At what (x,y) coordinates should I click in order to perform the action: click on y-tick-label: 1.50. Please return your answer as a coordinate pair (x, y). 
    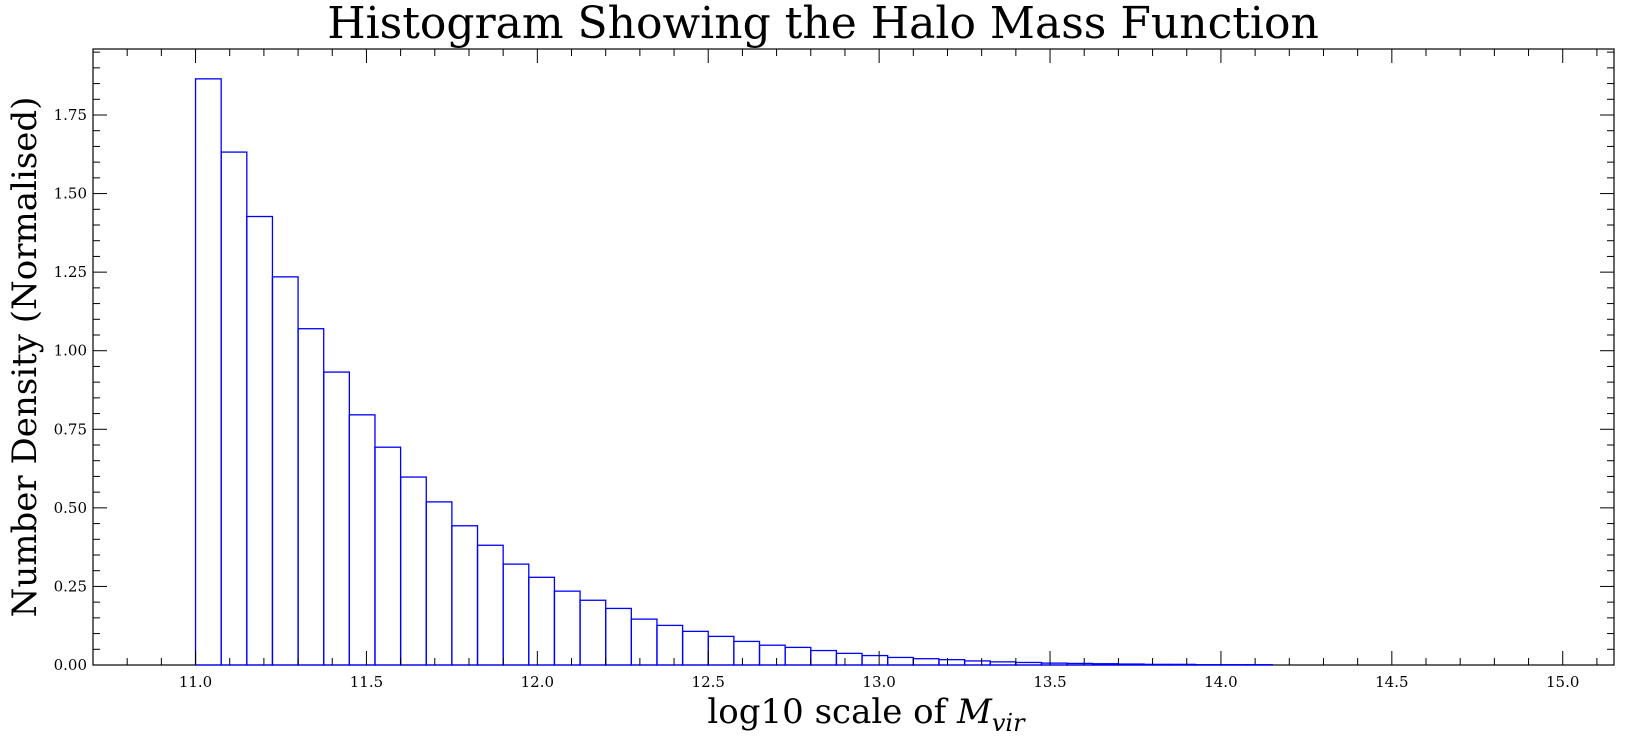
    Looking at the image, I should click on (70, 194).